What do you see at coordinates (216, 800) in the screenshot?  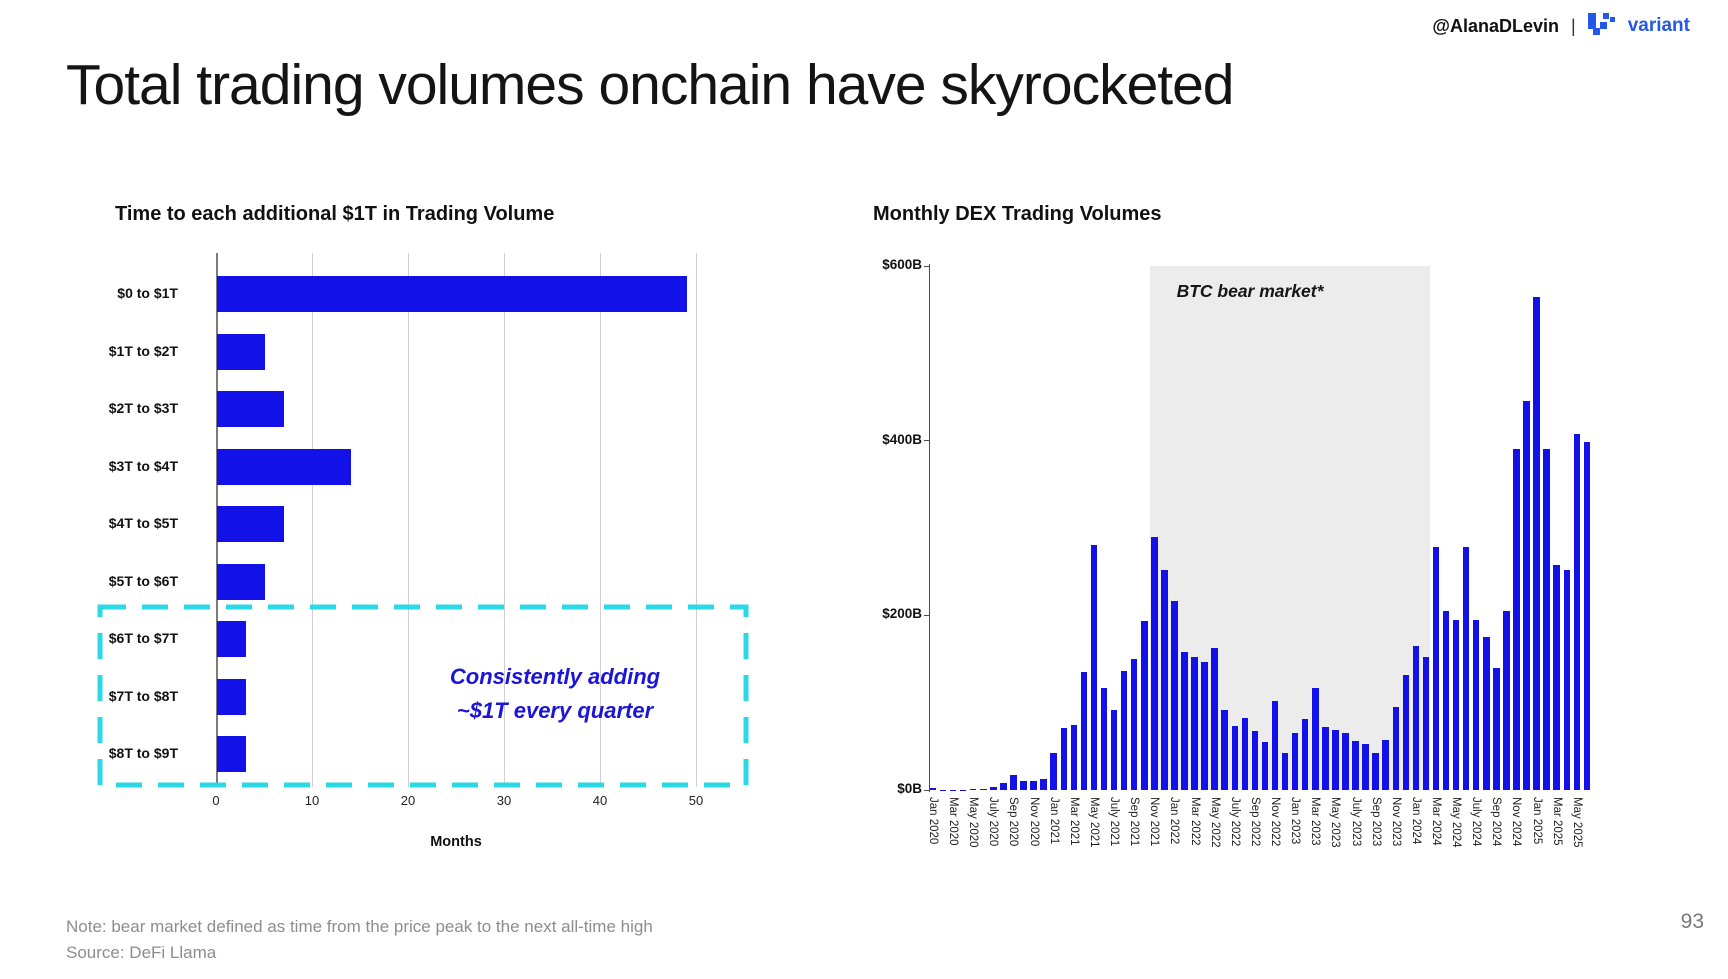 I see `x-tick-label: 0` at bounding box center [216, 800].